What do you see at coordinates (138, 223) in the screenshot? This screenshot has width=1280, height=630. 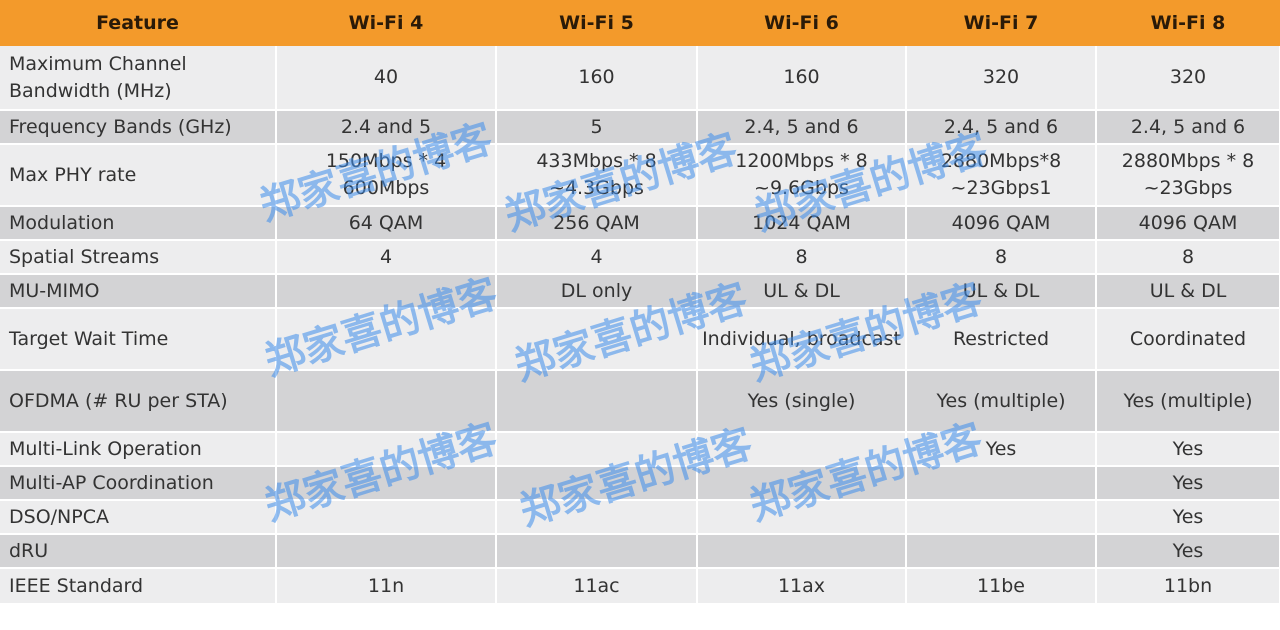 I see `feature-cell: Modulation` at bounding box center [138, 223].